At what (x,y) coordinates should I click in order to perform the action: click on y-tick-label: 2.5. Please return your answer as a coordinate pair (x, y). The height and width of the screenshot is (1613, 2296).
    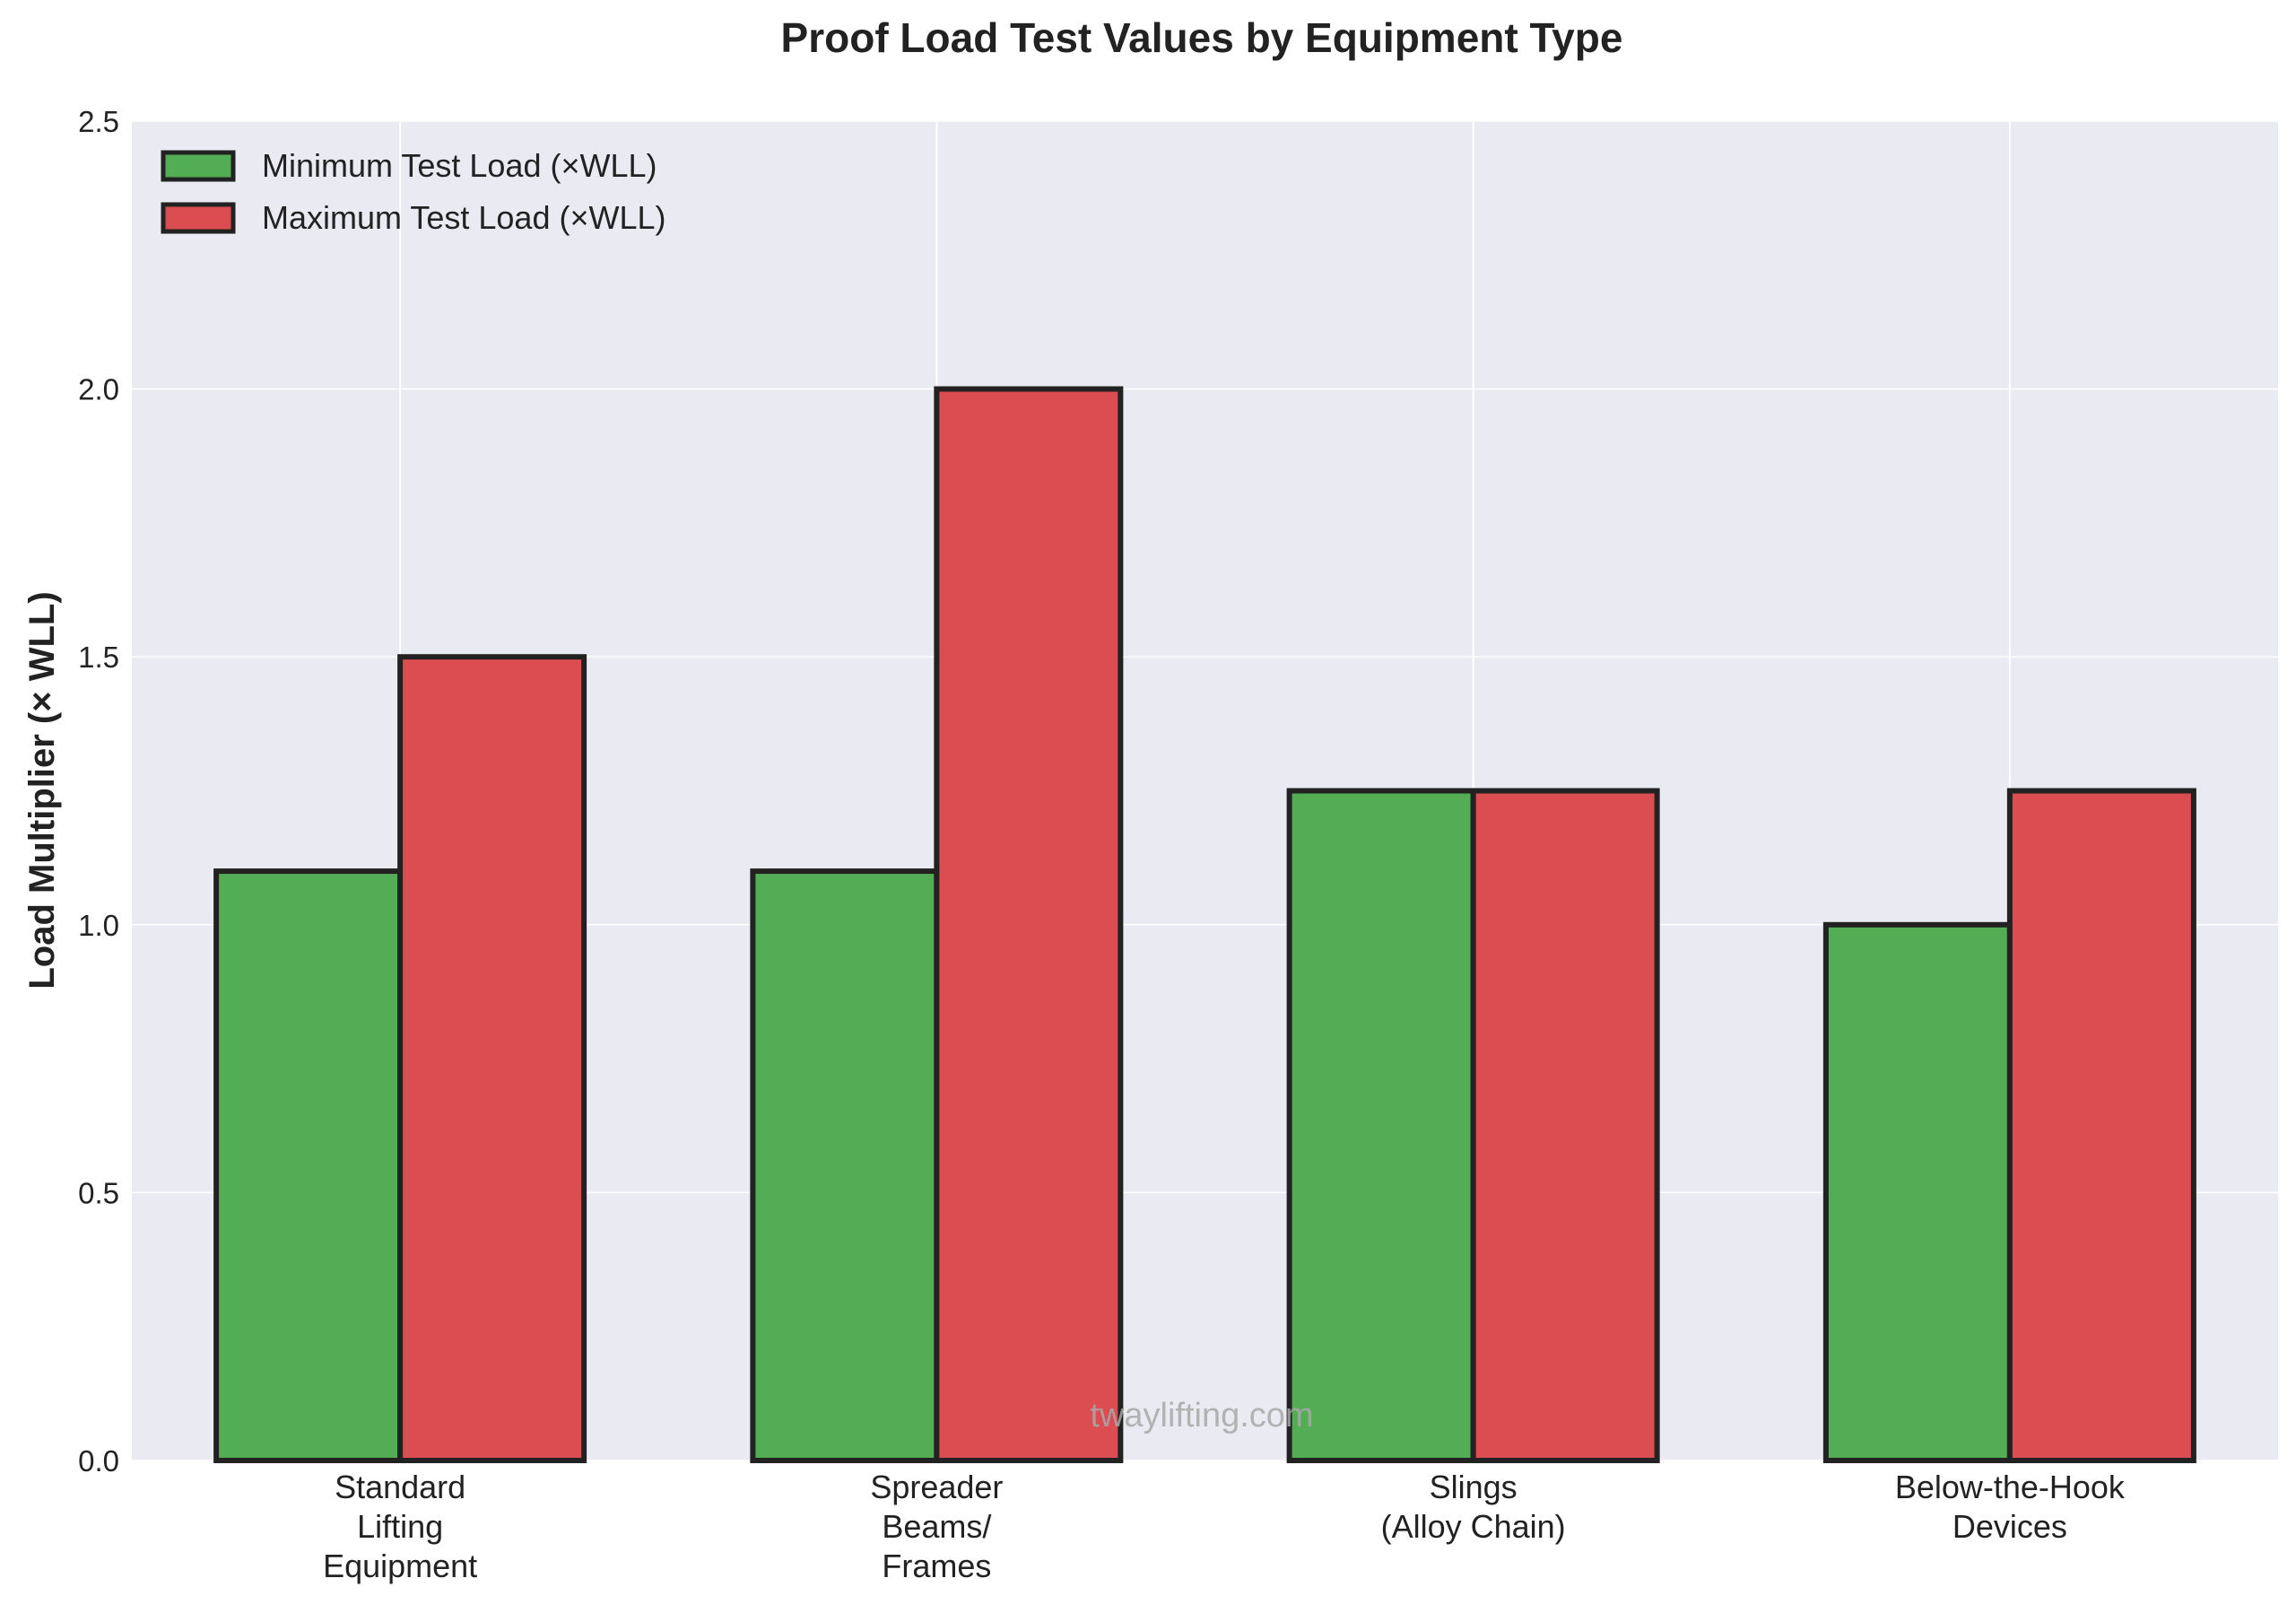
    Looking at the image, I should click on (98, 121).